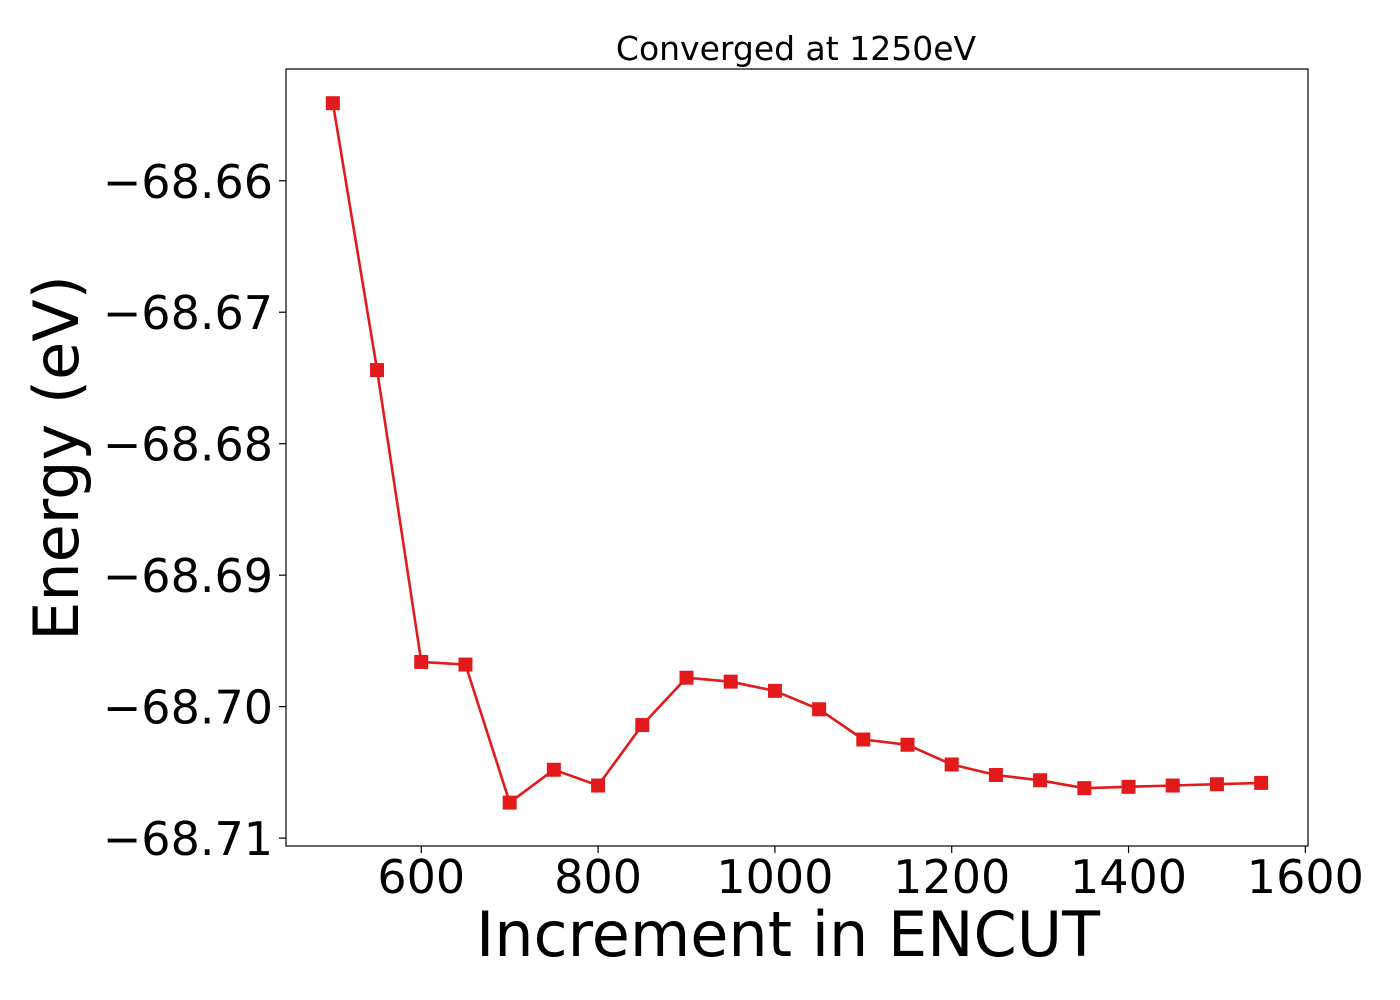 This screenshot has width=1400, height=1000. I want to click on x-tick-label: 1200, so click(951, 877).